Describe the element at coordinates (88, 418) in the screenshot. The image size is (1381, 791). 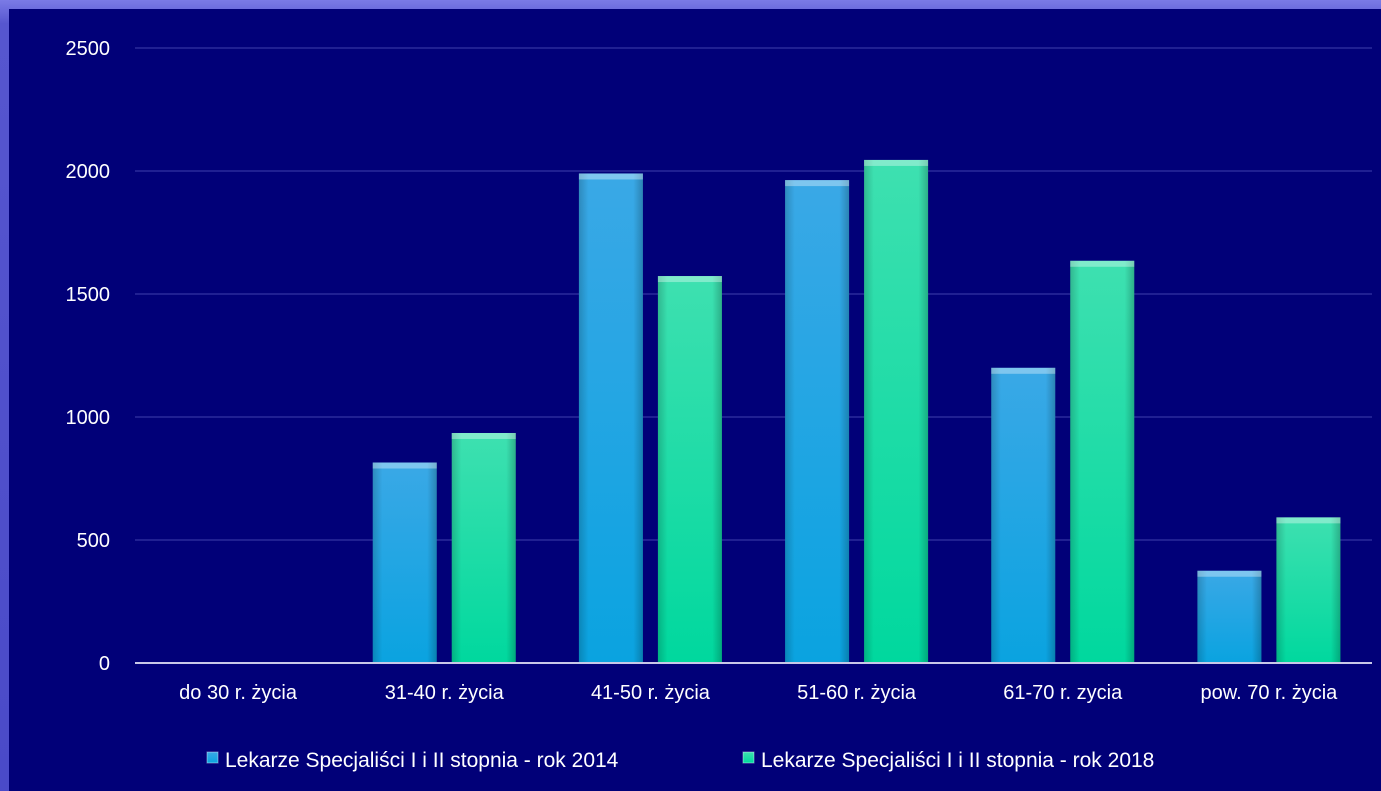
I see `y-tick-label: 1000` at that location.